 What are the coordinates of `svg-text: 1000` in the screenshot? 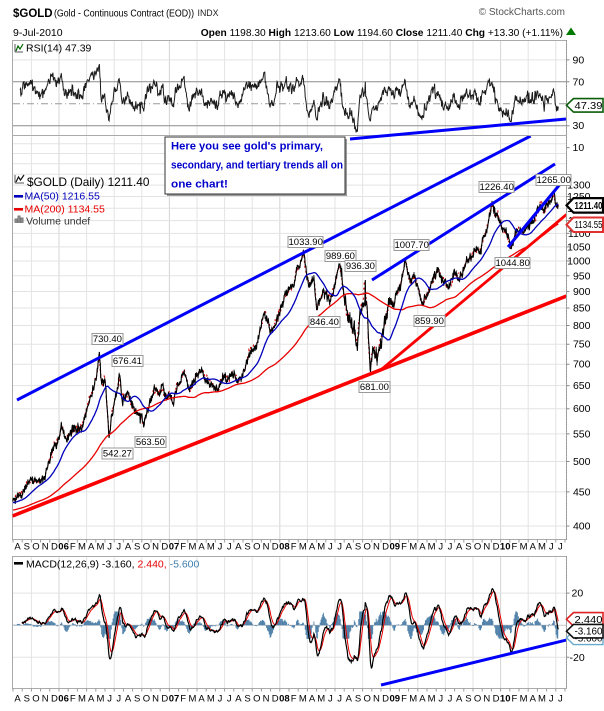 It's located at (579, 262).